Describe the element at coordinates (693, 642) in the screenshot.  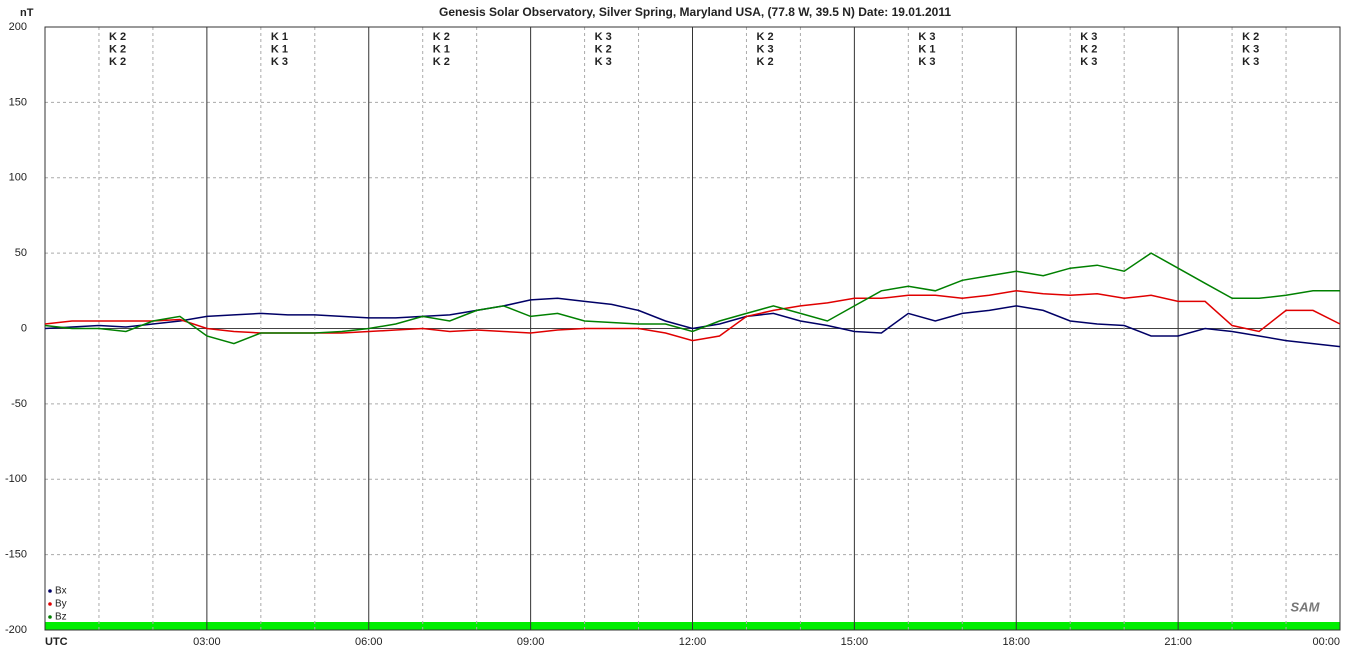
I see `x-tick-label: 12:00` at that location.